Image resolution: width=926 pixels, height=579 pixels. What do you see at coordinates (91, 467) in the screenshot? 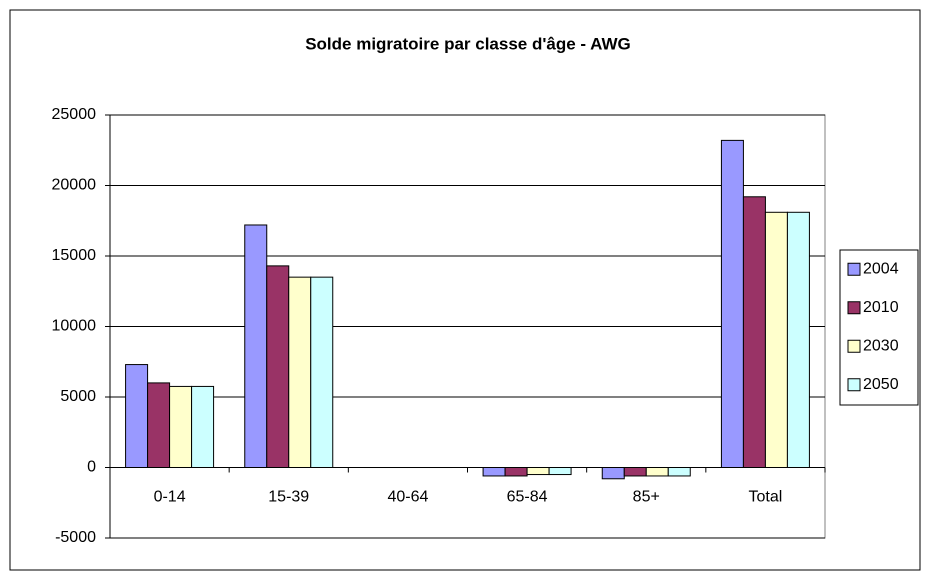
I see `y-tick-label: 0` at bounding box center [91, 467].